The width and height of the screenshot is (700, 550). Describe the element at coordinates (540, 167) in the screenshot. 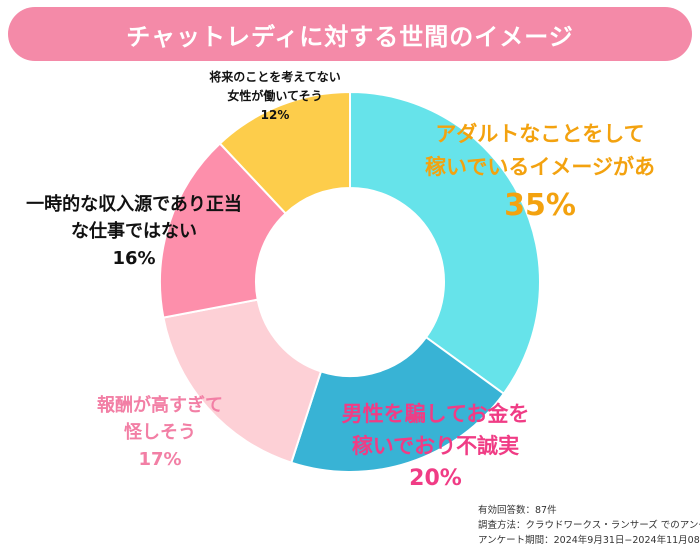

I see `slice-label-line: 稼いでいるイメージがあ` at that location.